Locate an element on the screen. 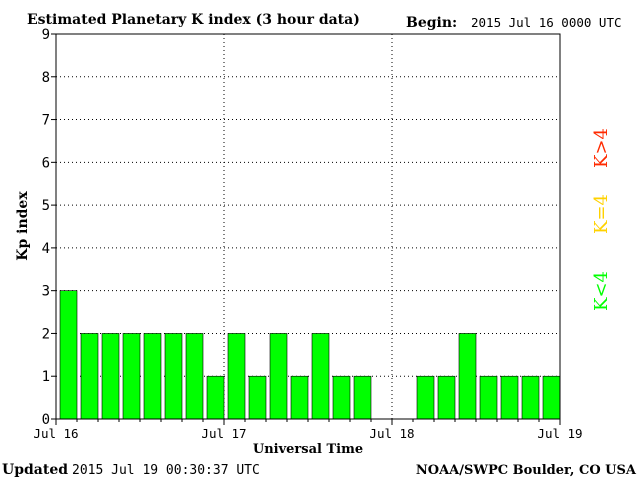 The image size is (640, 480). x-tick-label: Jul 18 is located at coordinates (391, 433).